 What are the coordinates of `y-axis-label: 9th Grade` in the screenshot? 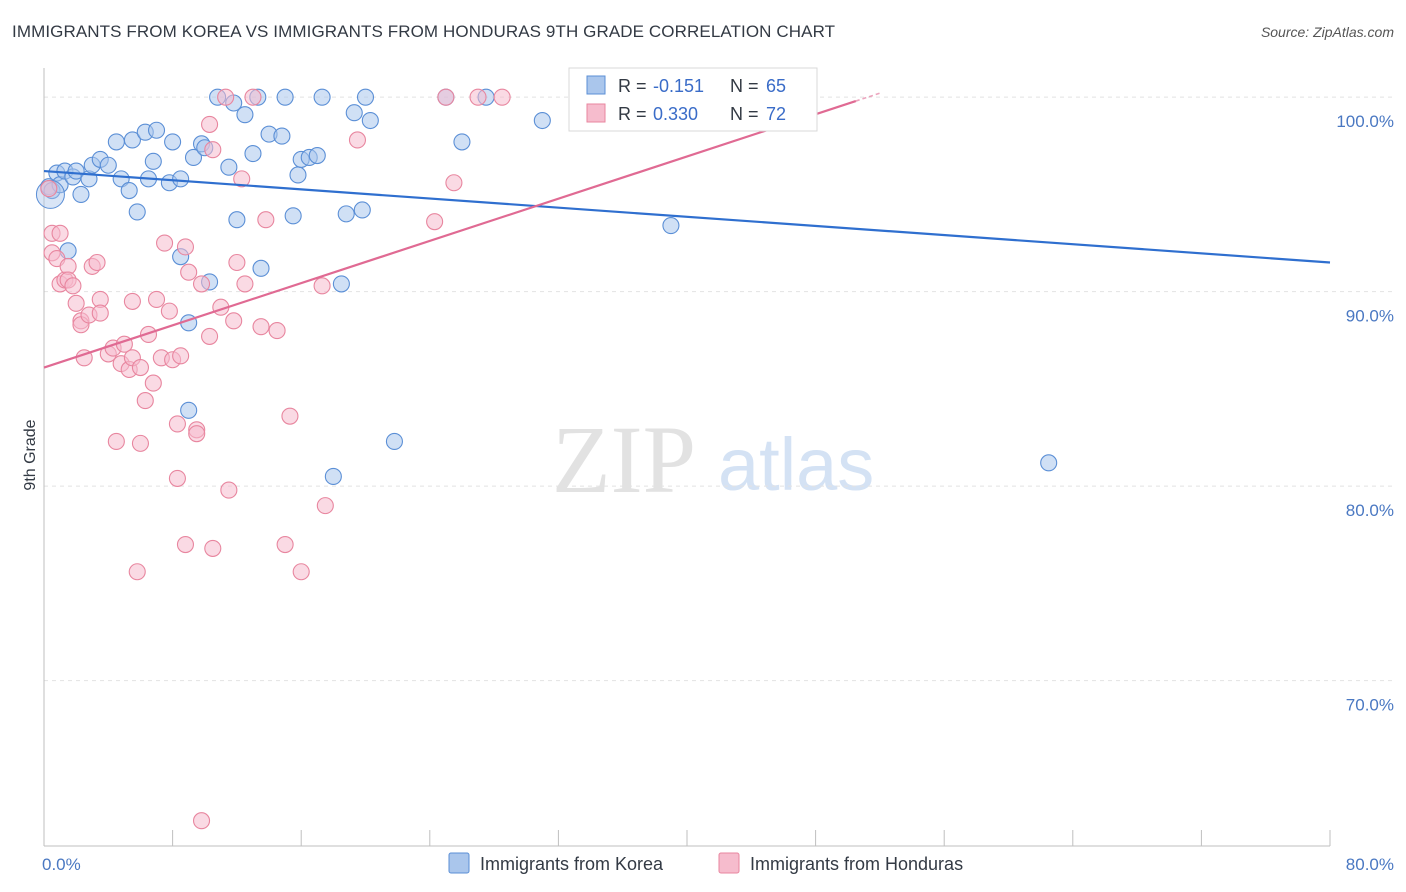 It's located at (30, 454).